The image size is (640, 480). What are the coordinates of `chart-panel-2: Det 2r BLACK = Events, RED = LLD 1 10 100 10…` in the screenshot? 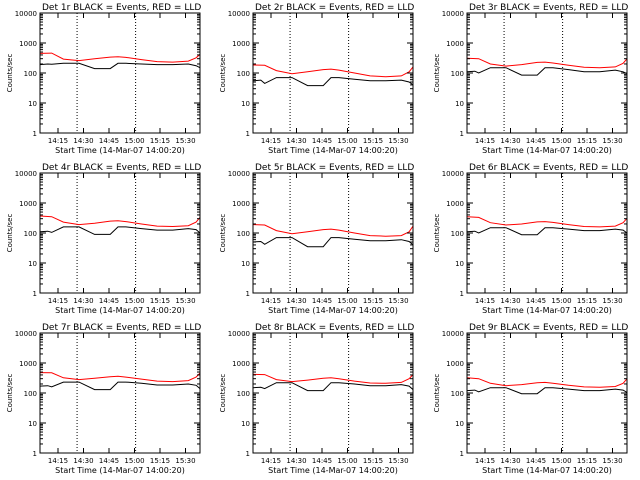 It's located at (316, 79).